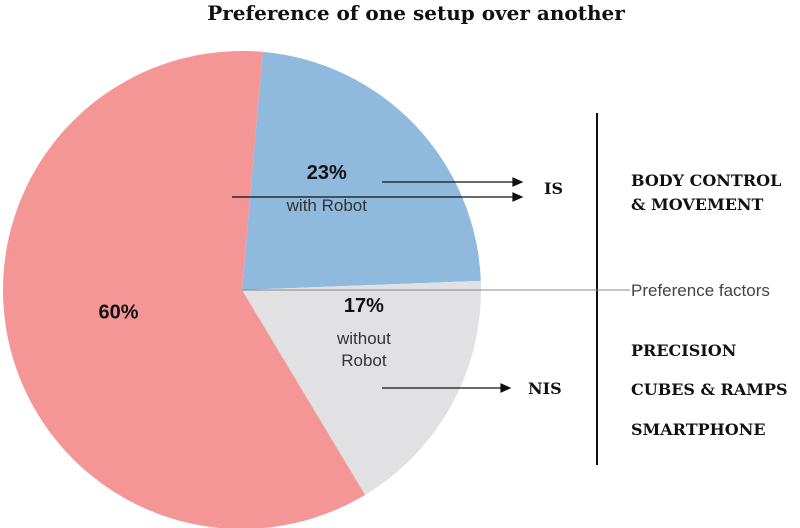  I want to click on pie-slice-labels: 23% with Robot 17% without Robot 60%, so click(245, 266).